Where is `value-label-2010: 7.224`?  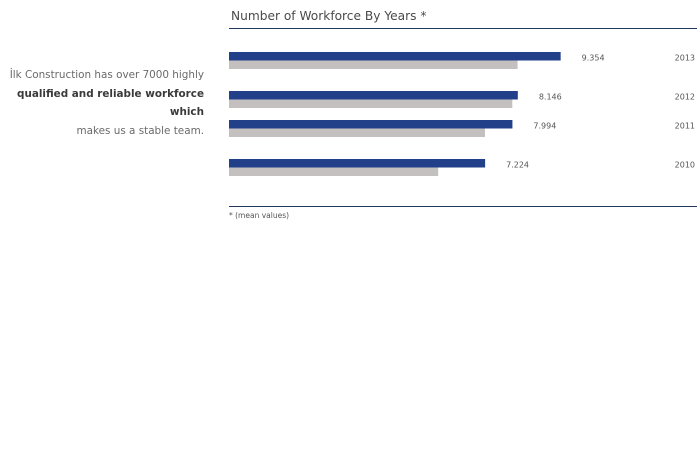
value-label-2010: 7.224 is located at coordinates (517, 165).